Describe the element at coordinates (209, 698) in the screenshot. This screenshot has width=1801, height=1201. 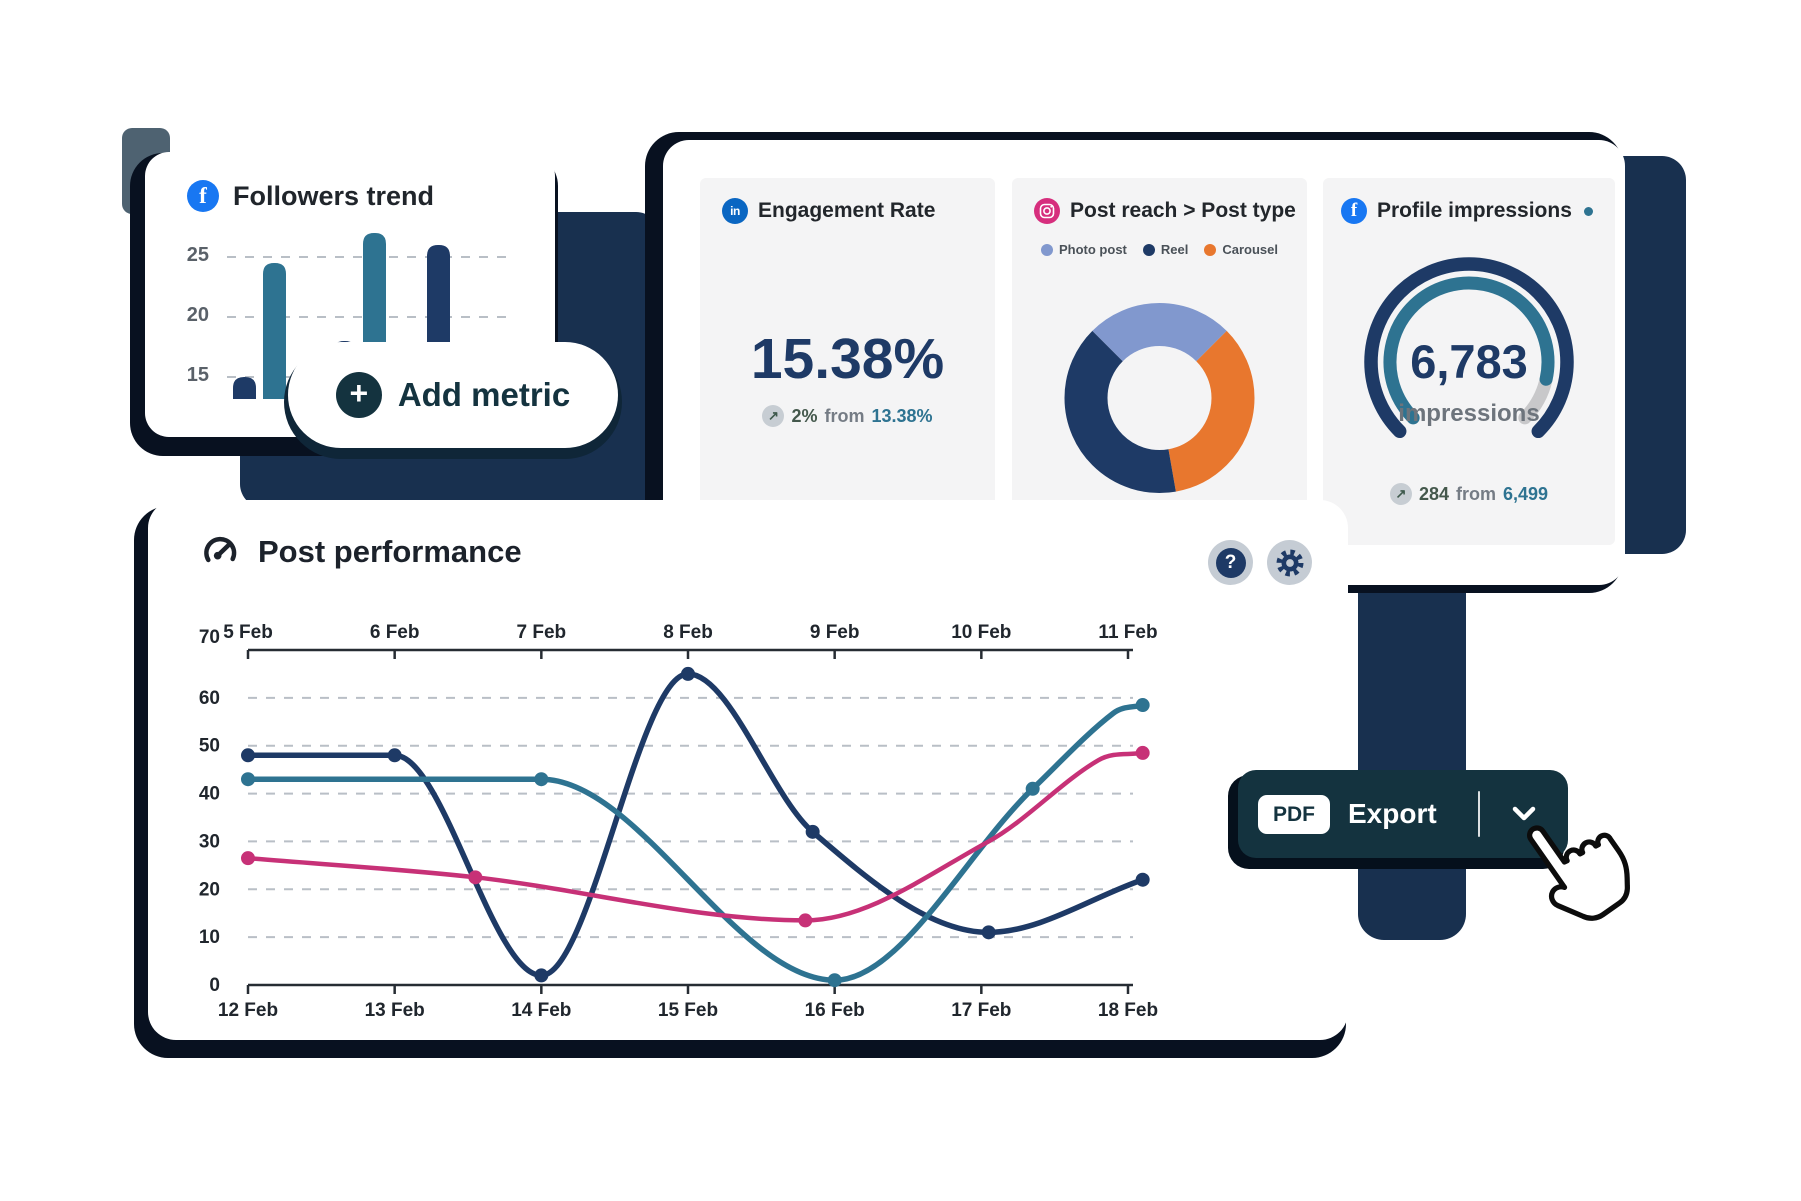
I see `svg-text: 60` at that location.